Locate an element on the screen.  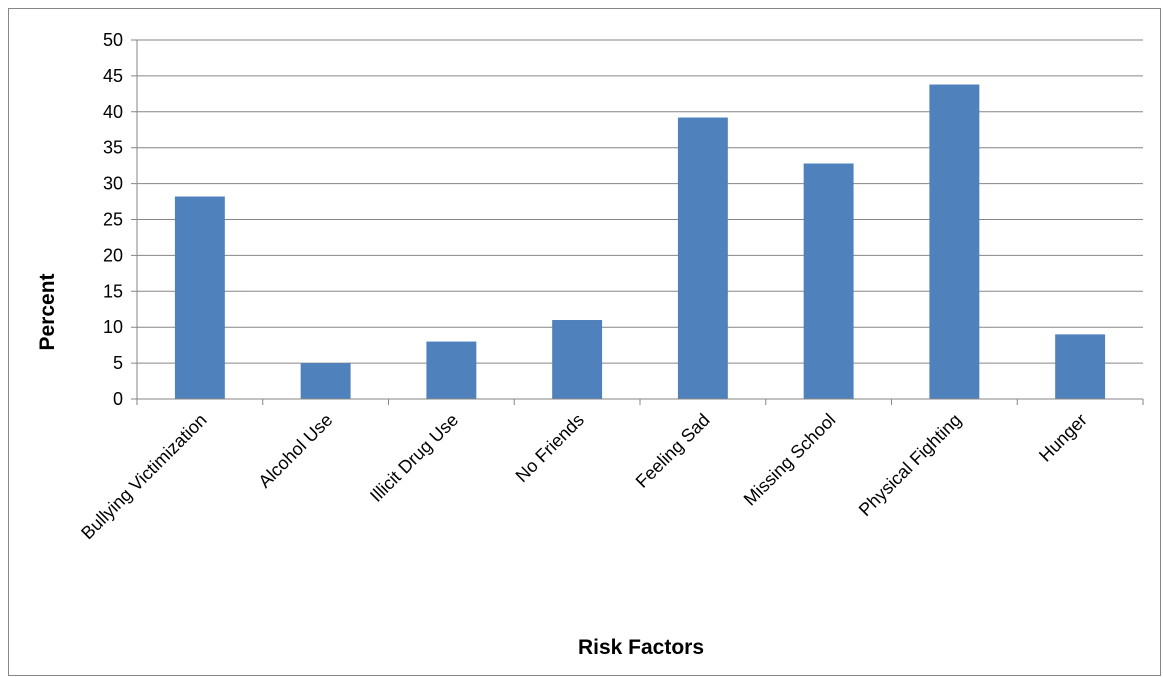
bar-alcohol-use is located at coordinates (325, 381).